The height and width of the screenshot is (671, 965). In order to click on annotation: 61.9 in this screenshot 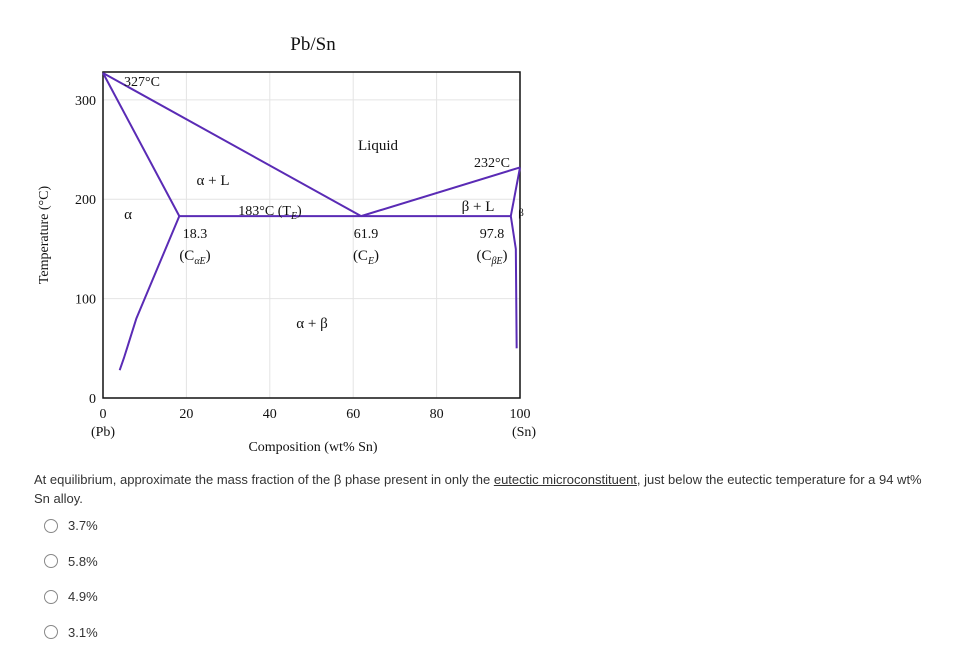, I will do `click(366, 234)`.